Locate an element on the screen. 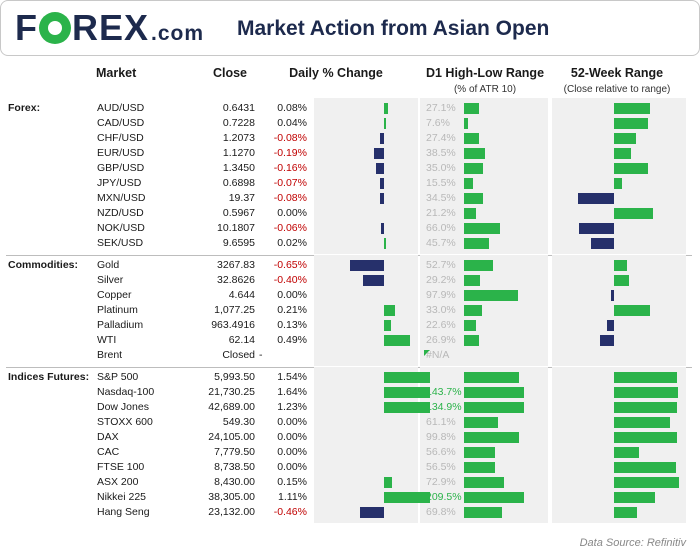 This screenshot has width=700, height=559. market-name: Nasdaq-100 is located at coordinates (126, 392).